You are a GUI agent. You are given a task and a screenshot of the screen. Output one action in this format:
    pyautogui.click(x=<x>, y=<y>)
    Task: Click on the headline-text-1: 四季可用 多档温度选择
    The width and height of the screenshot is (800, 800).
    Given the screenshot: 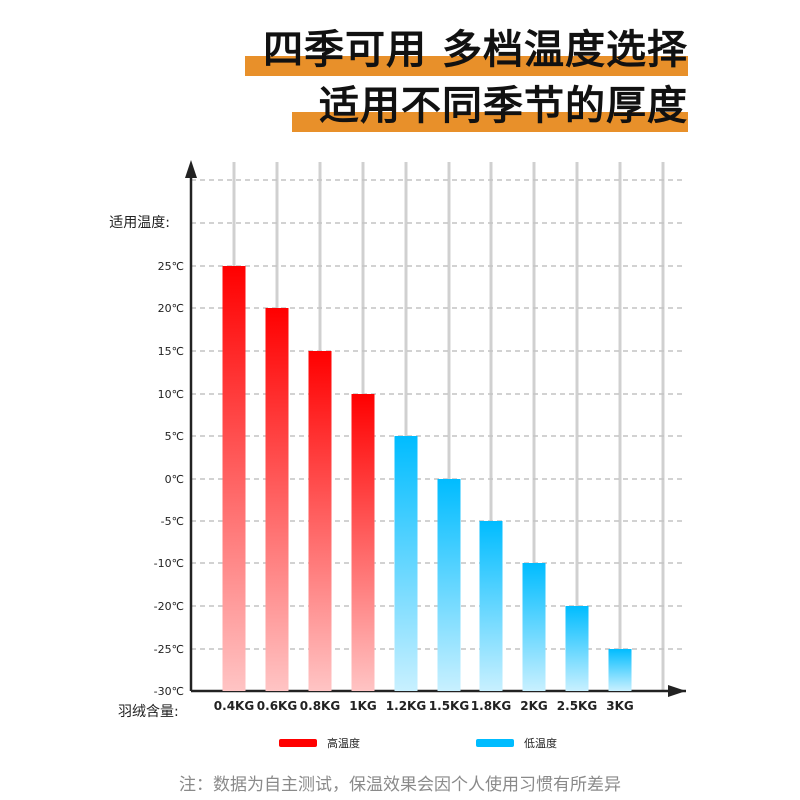 What is the action you would take?
    pyautogui.click(x=475, y=50)
    